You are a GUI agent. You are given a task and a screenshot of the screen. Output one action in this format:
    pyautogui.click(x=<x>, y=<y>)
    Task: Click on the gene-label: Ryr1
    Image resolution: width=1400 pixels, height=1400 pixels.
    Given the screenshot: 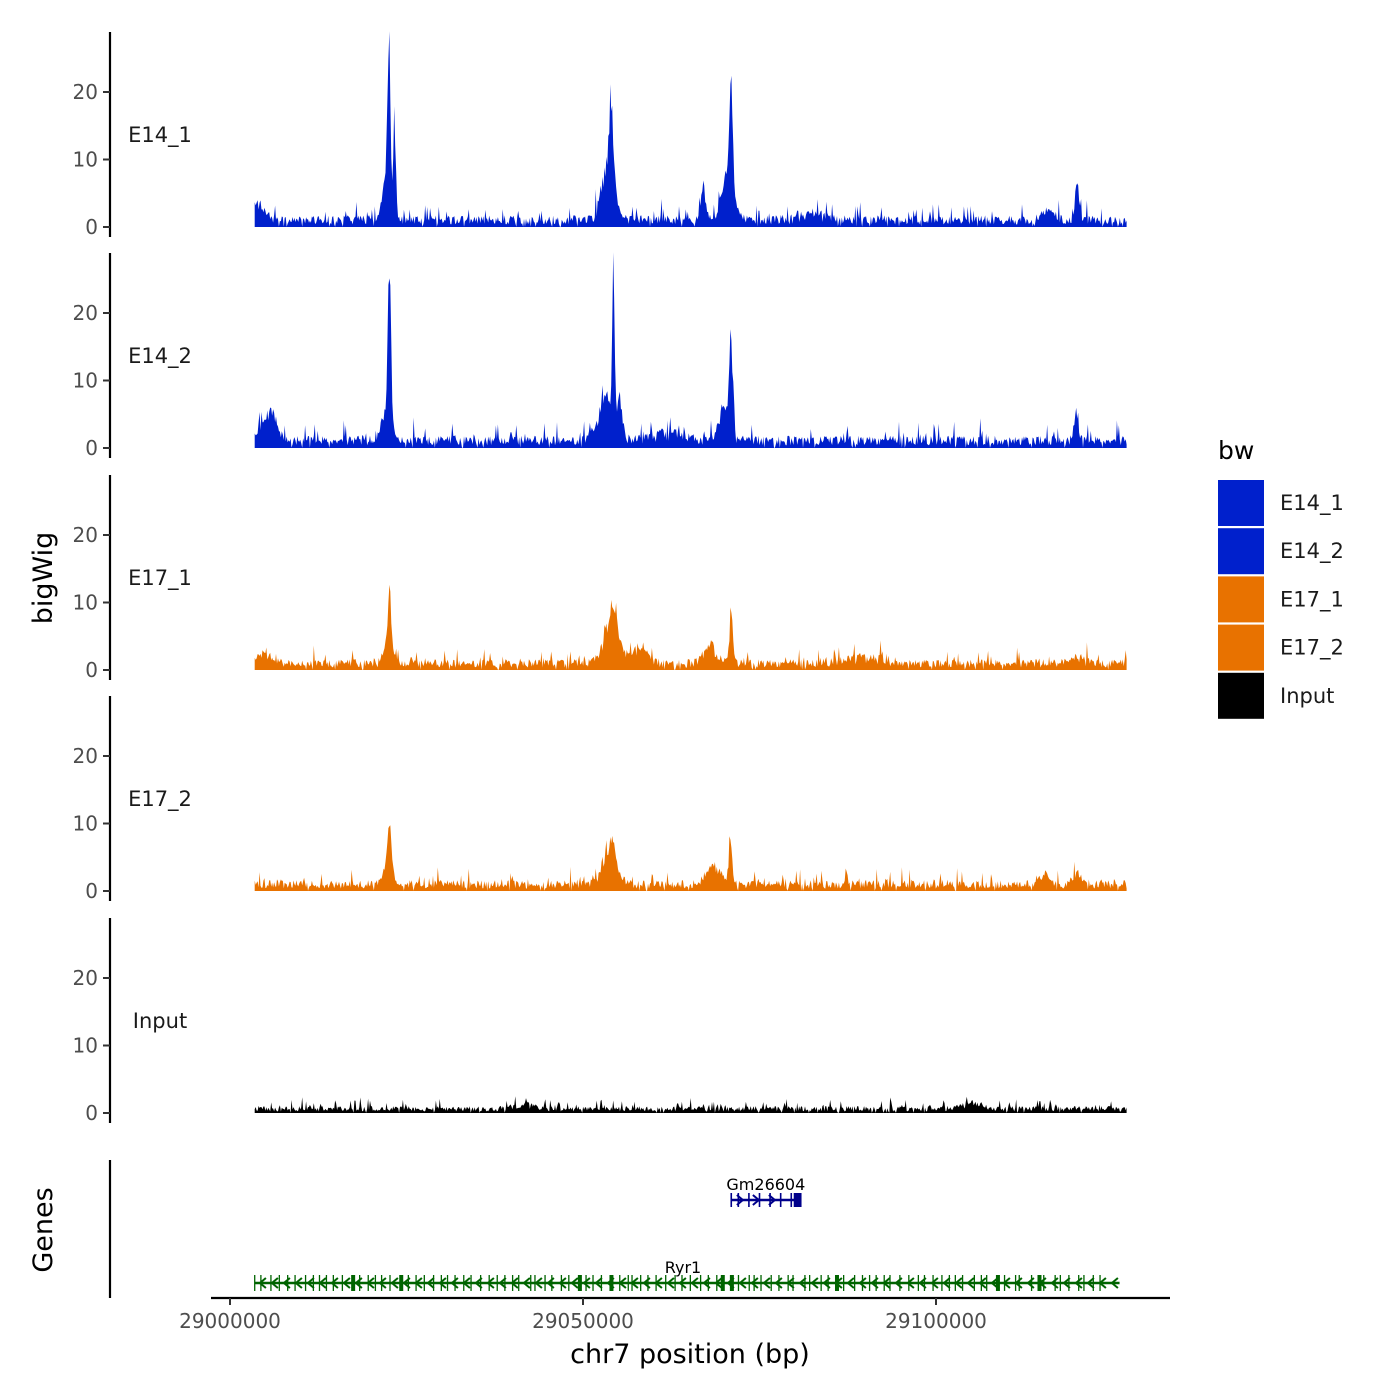 What is the action you would take?
    pyautogui.click(x=683, y=1267)
    